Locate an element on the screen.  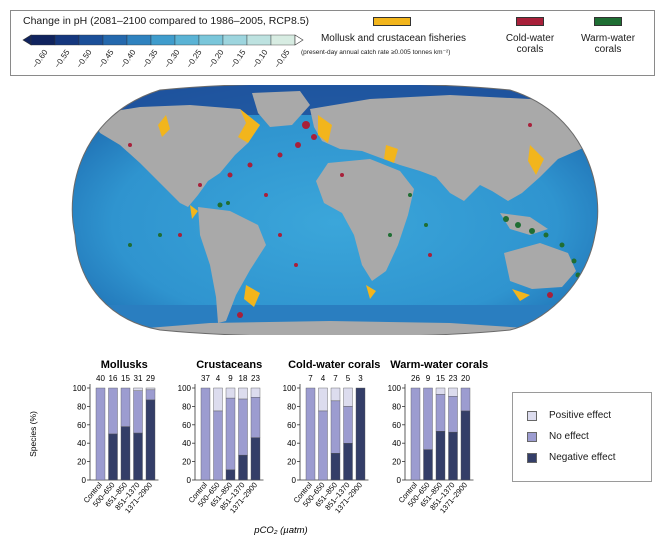
sample-count: 40 is located at coordinates (100, 378).